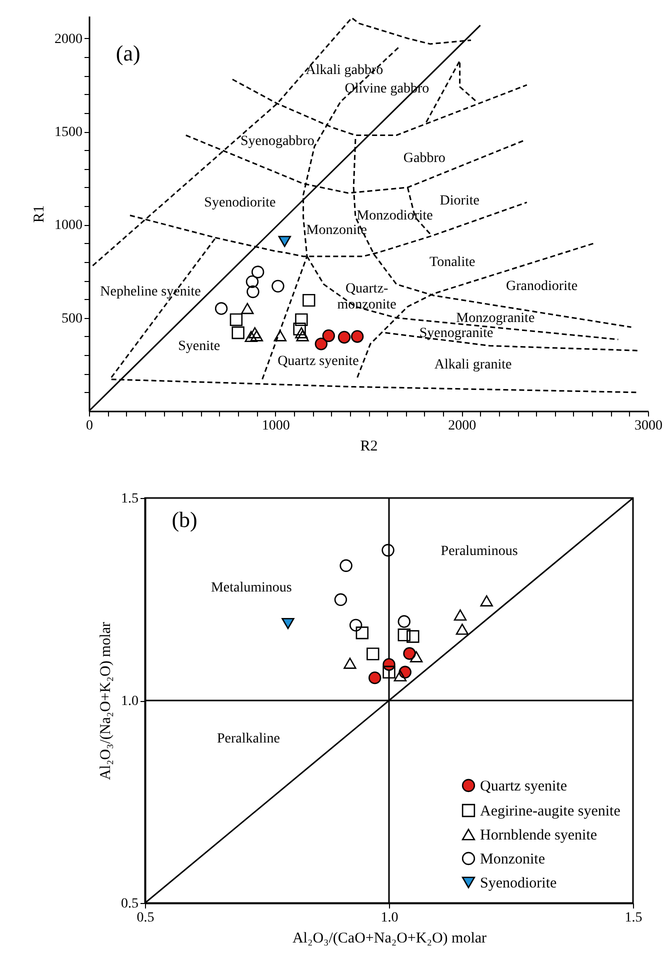  I want to click on x-tick-label: 3000, so click(648, 426).